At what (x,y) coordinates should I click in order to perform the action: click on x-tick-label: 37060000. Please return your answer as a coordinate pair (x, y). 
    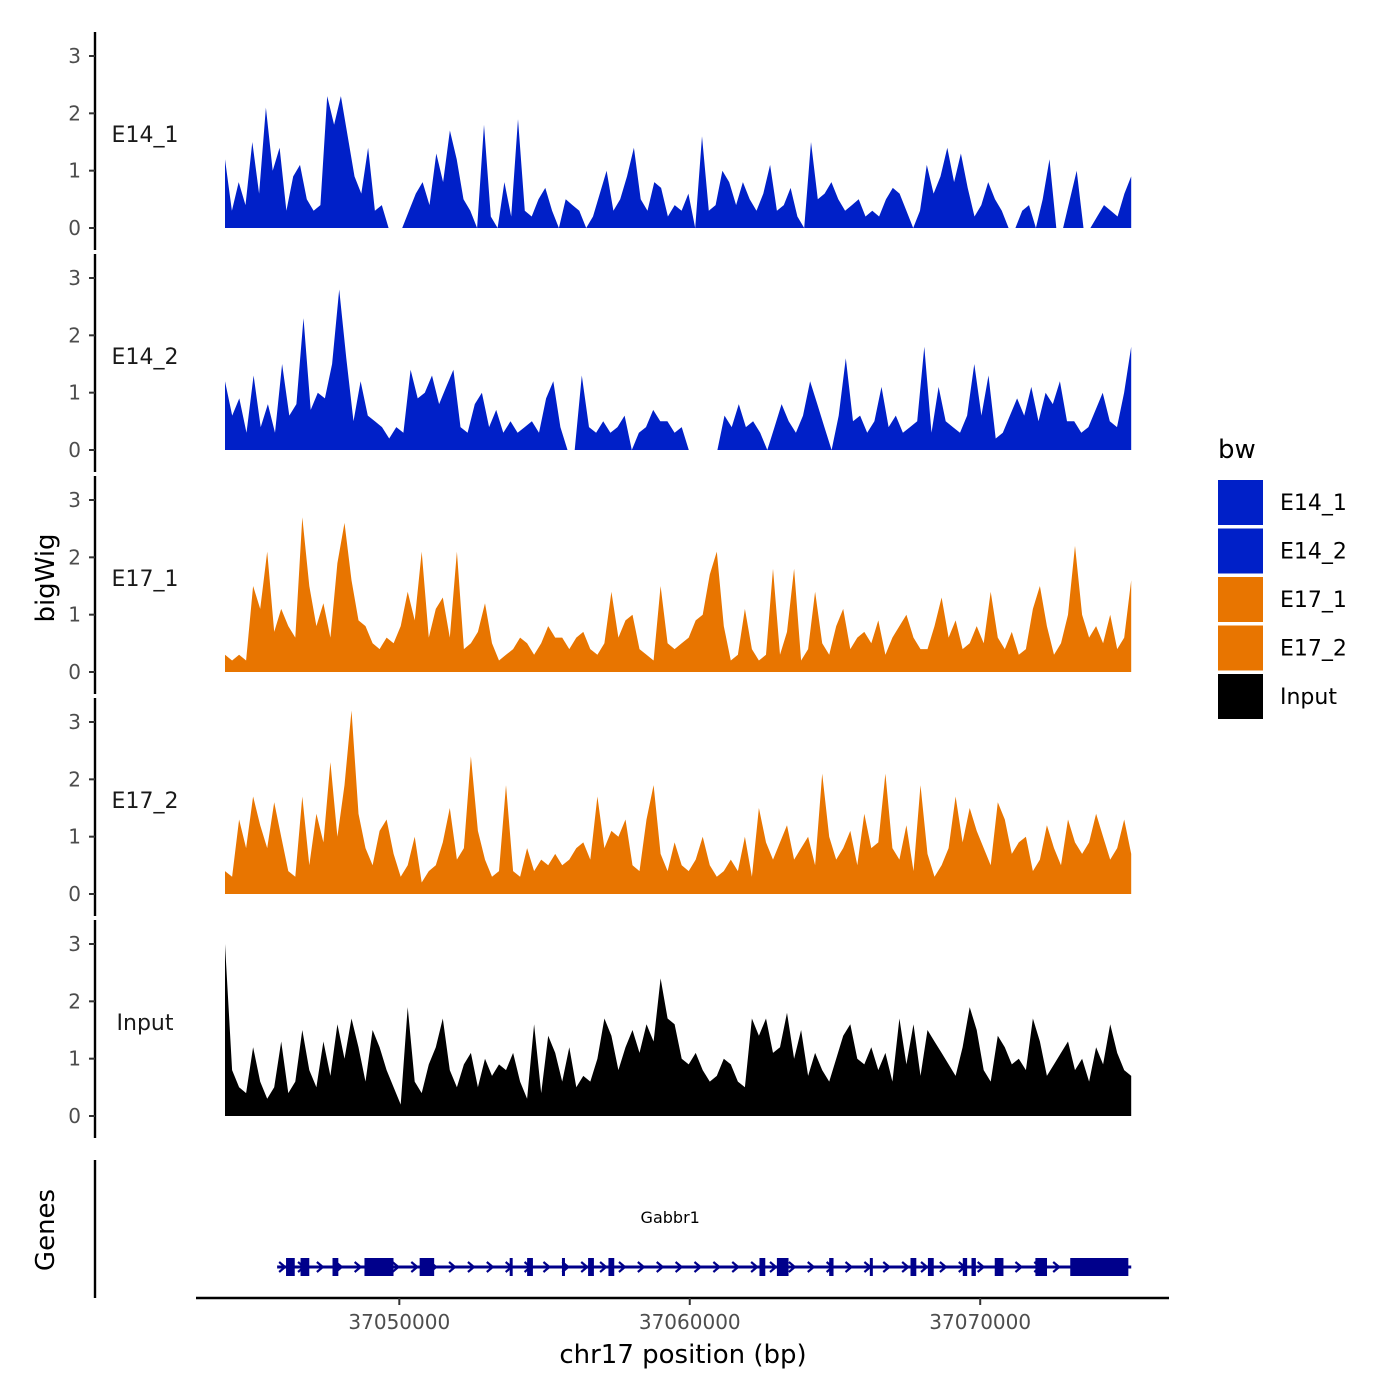
    Looking at the image, I should click on (690, 1322).